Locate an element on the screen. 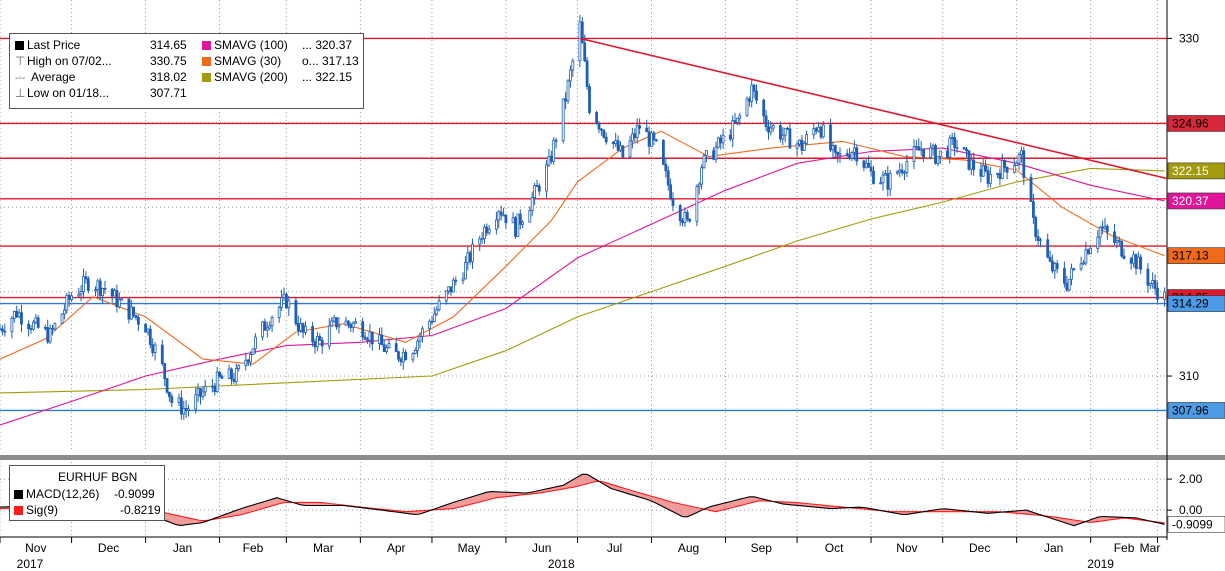  legend-item-macd: MACD(12,26) is located at coordinates (56, 494).